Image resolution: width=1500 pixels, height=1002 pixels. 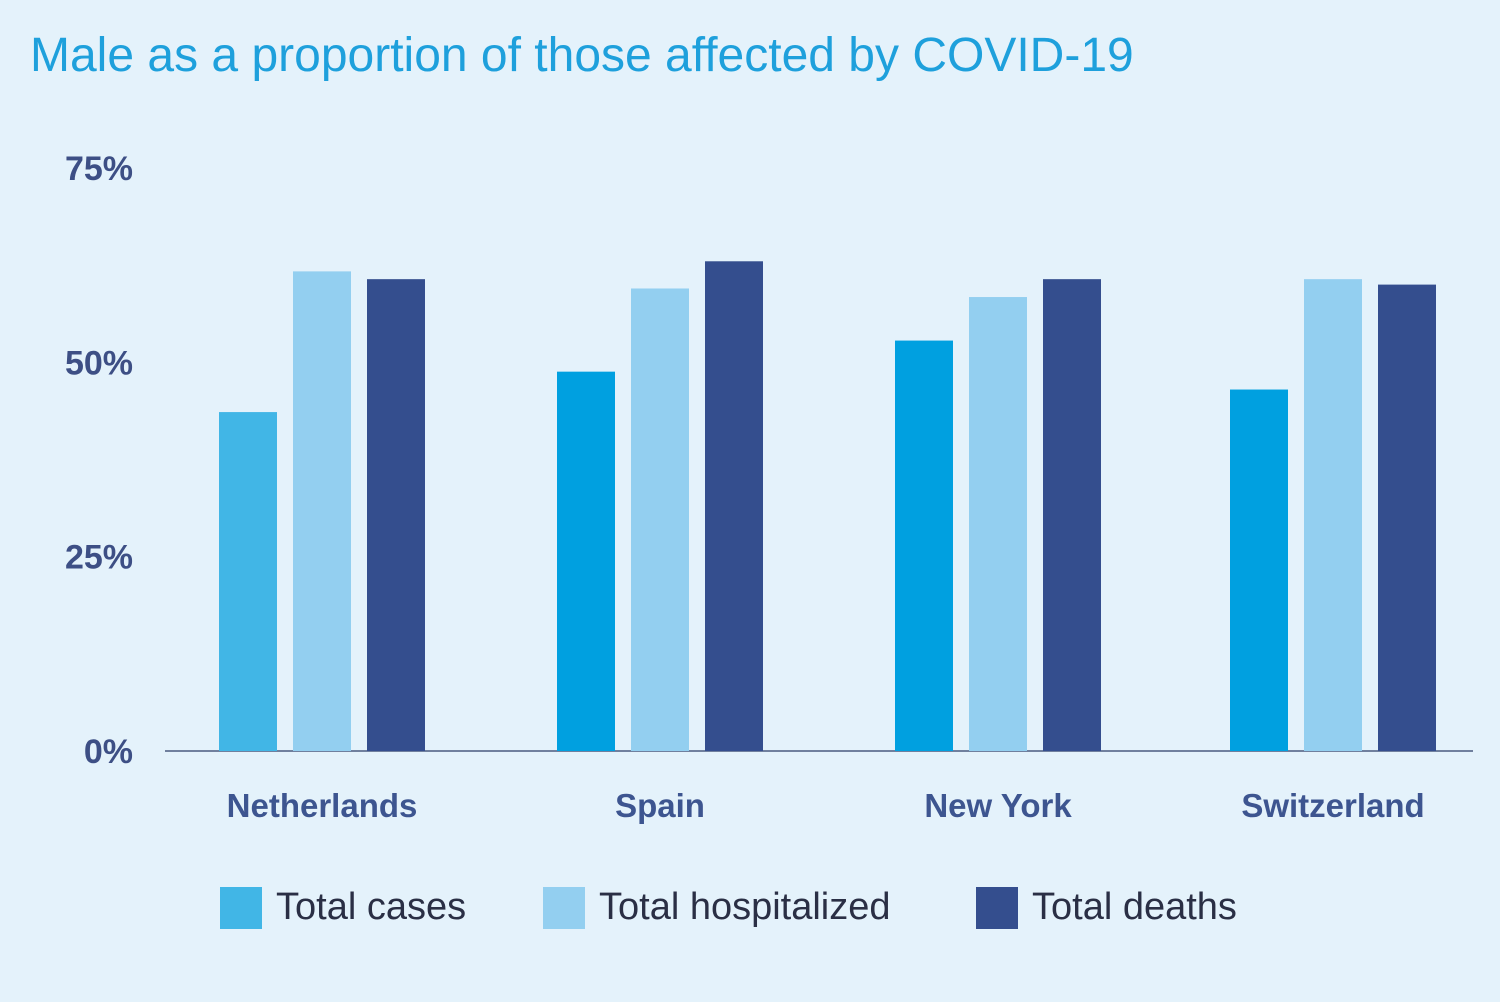 I want to click on legend-label: Total deaths, so click(x=1134, y=907).